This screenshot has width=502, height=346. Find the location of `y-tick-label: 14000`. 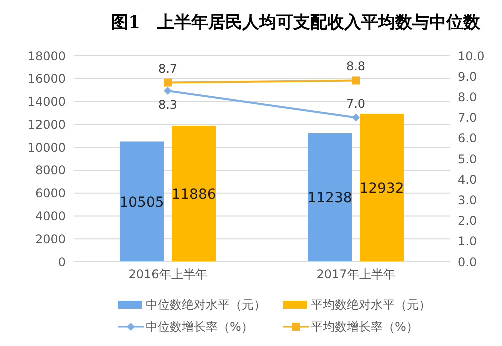

y-tick-label: 14000 is located at coordinates (47, 102).